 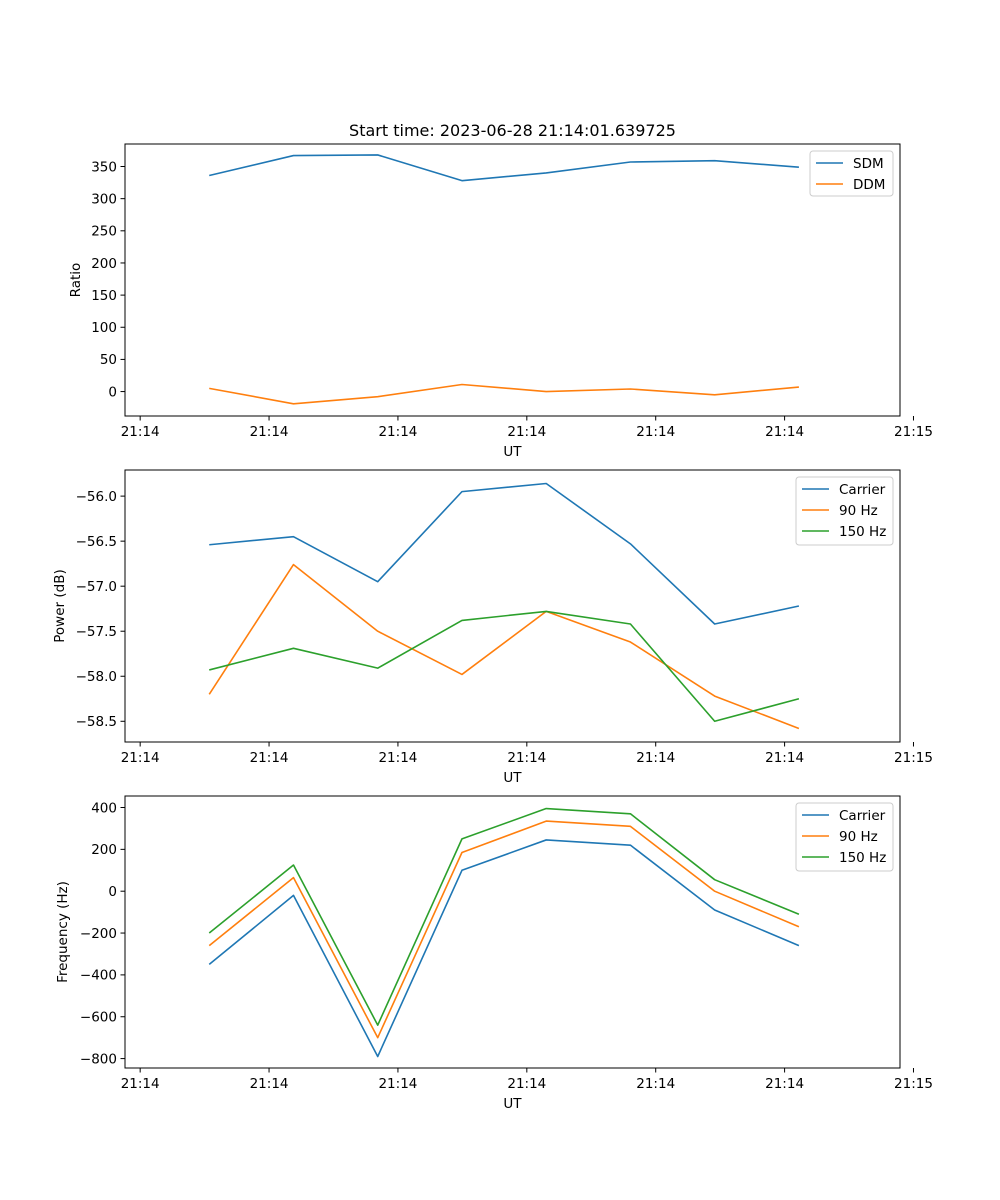 What do you see at coordinates (76, 280) in the screenshot?
I see `y-axis-label: Ratio` at bounding box center [76, 280].